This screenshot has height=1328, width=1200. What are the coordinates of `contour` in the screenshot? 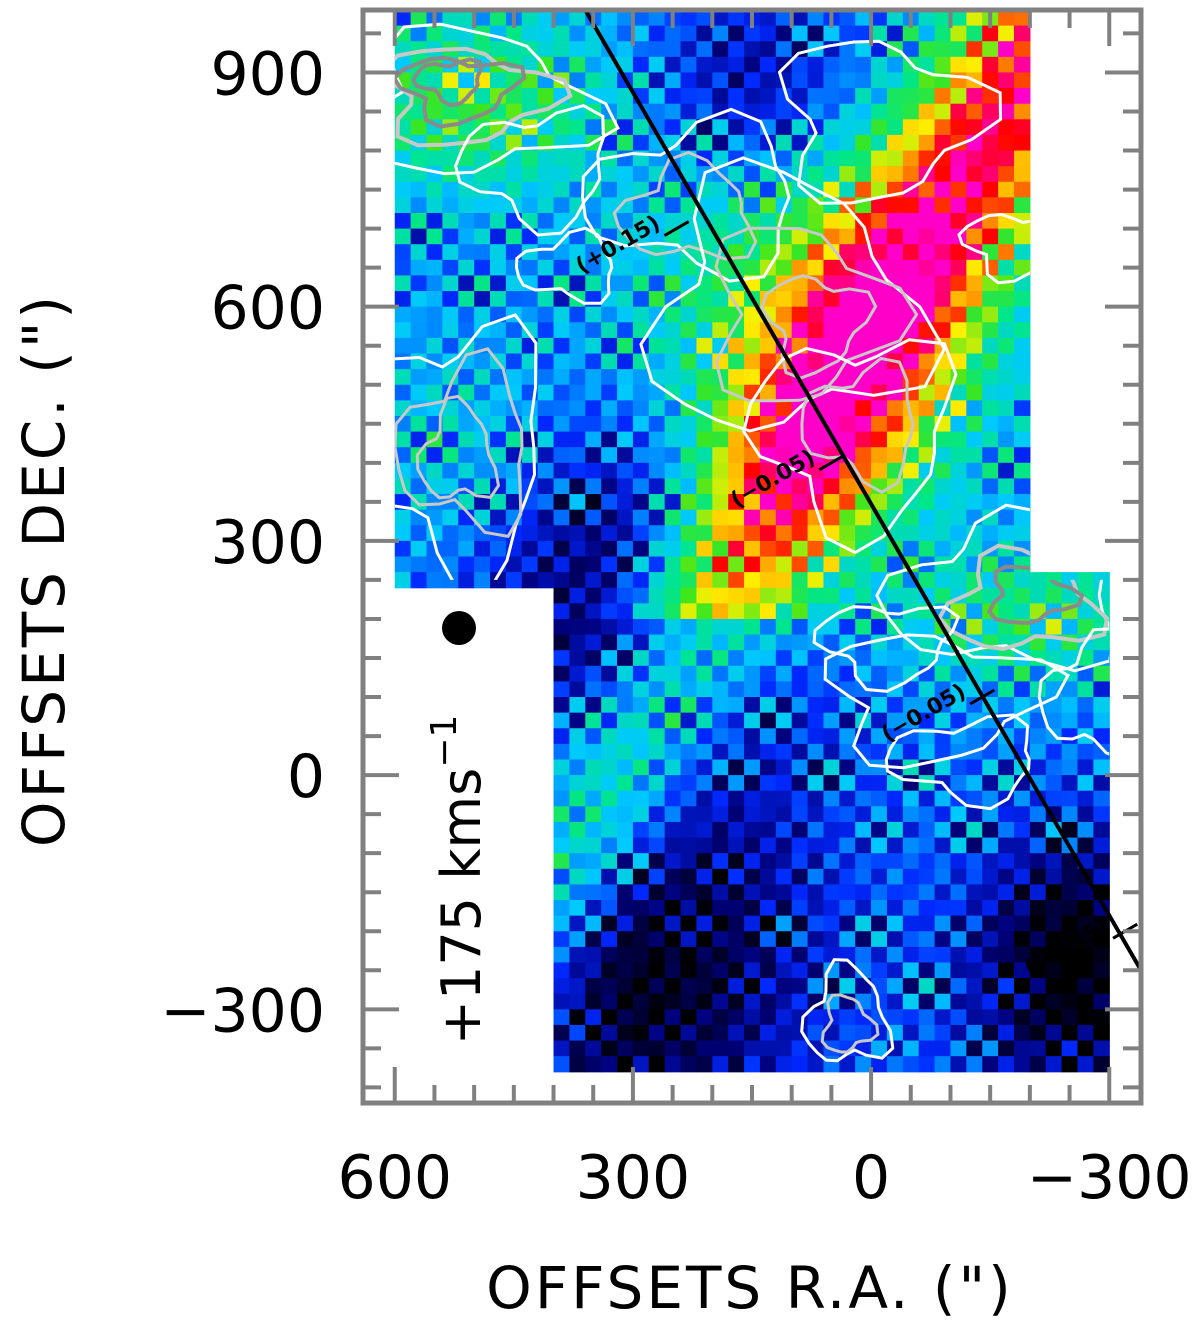 It's located at (793, 294).